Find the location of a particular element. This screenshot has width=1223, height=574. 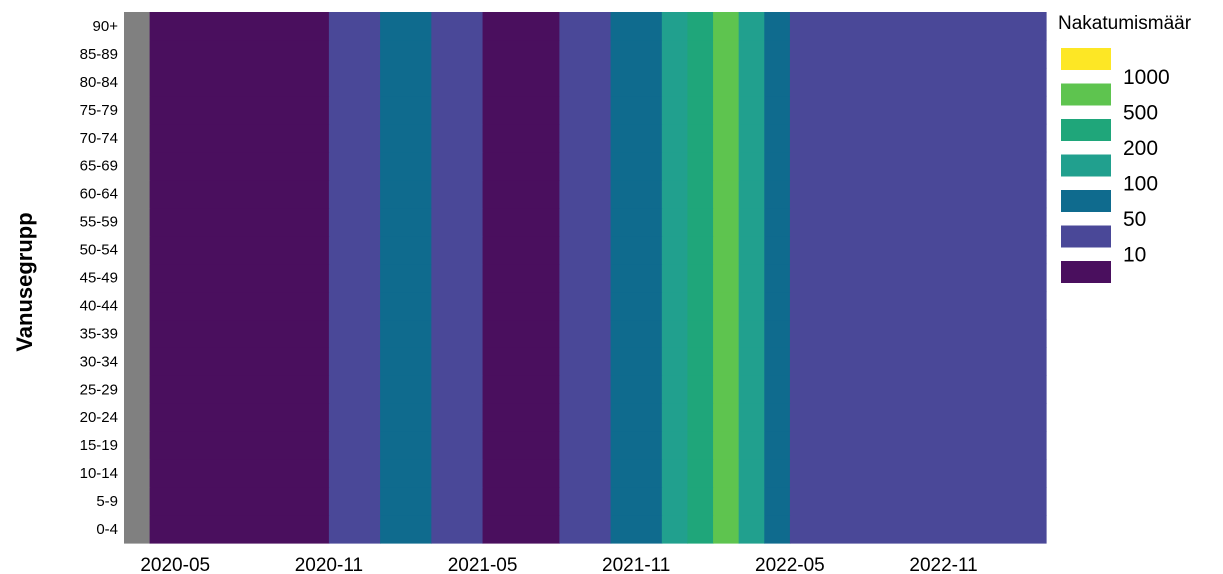

y-tick-label: 15-19 is located at coordinates (99, 445).